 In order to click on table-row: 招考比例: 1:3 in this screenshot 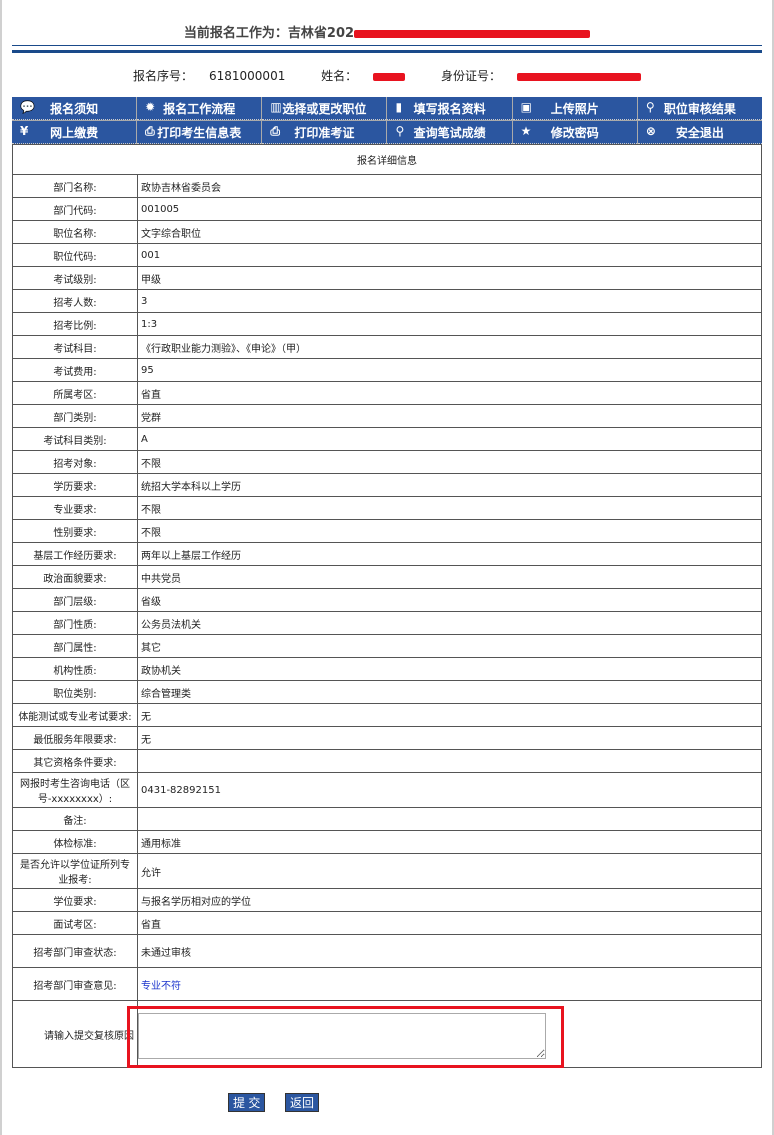, I will do `click(387, 324)`.